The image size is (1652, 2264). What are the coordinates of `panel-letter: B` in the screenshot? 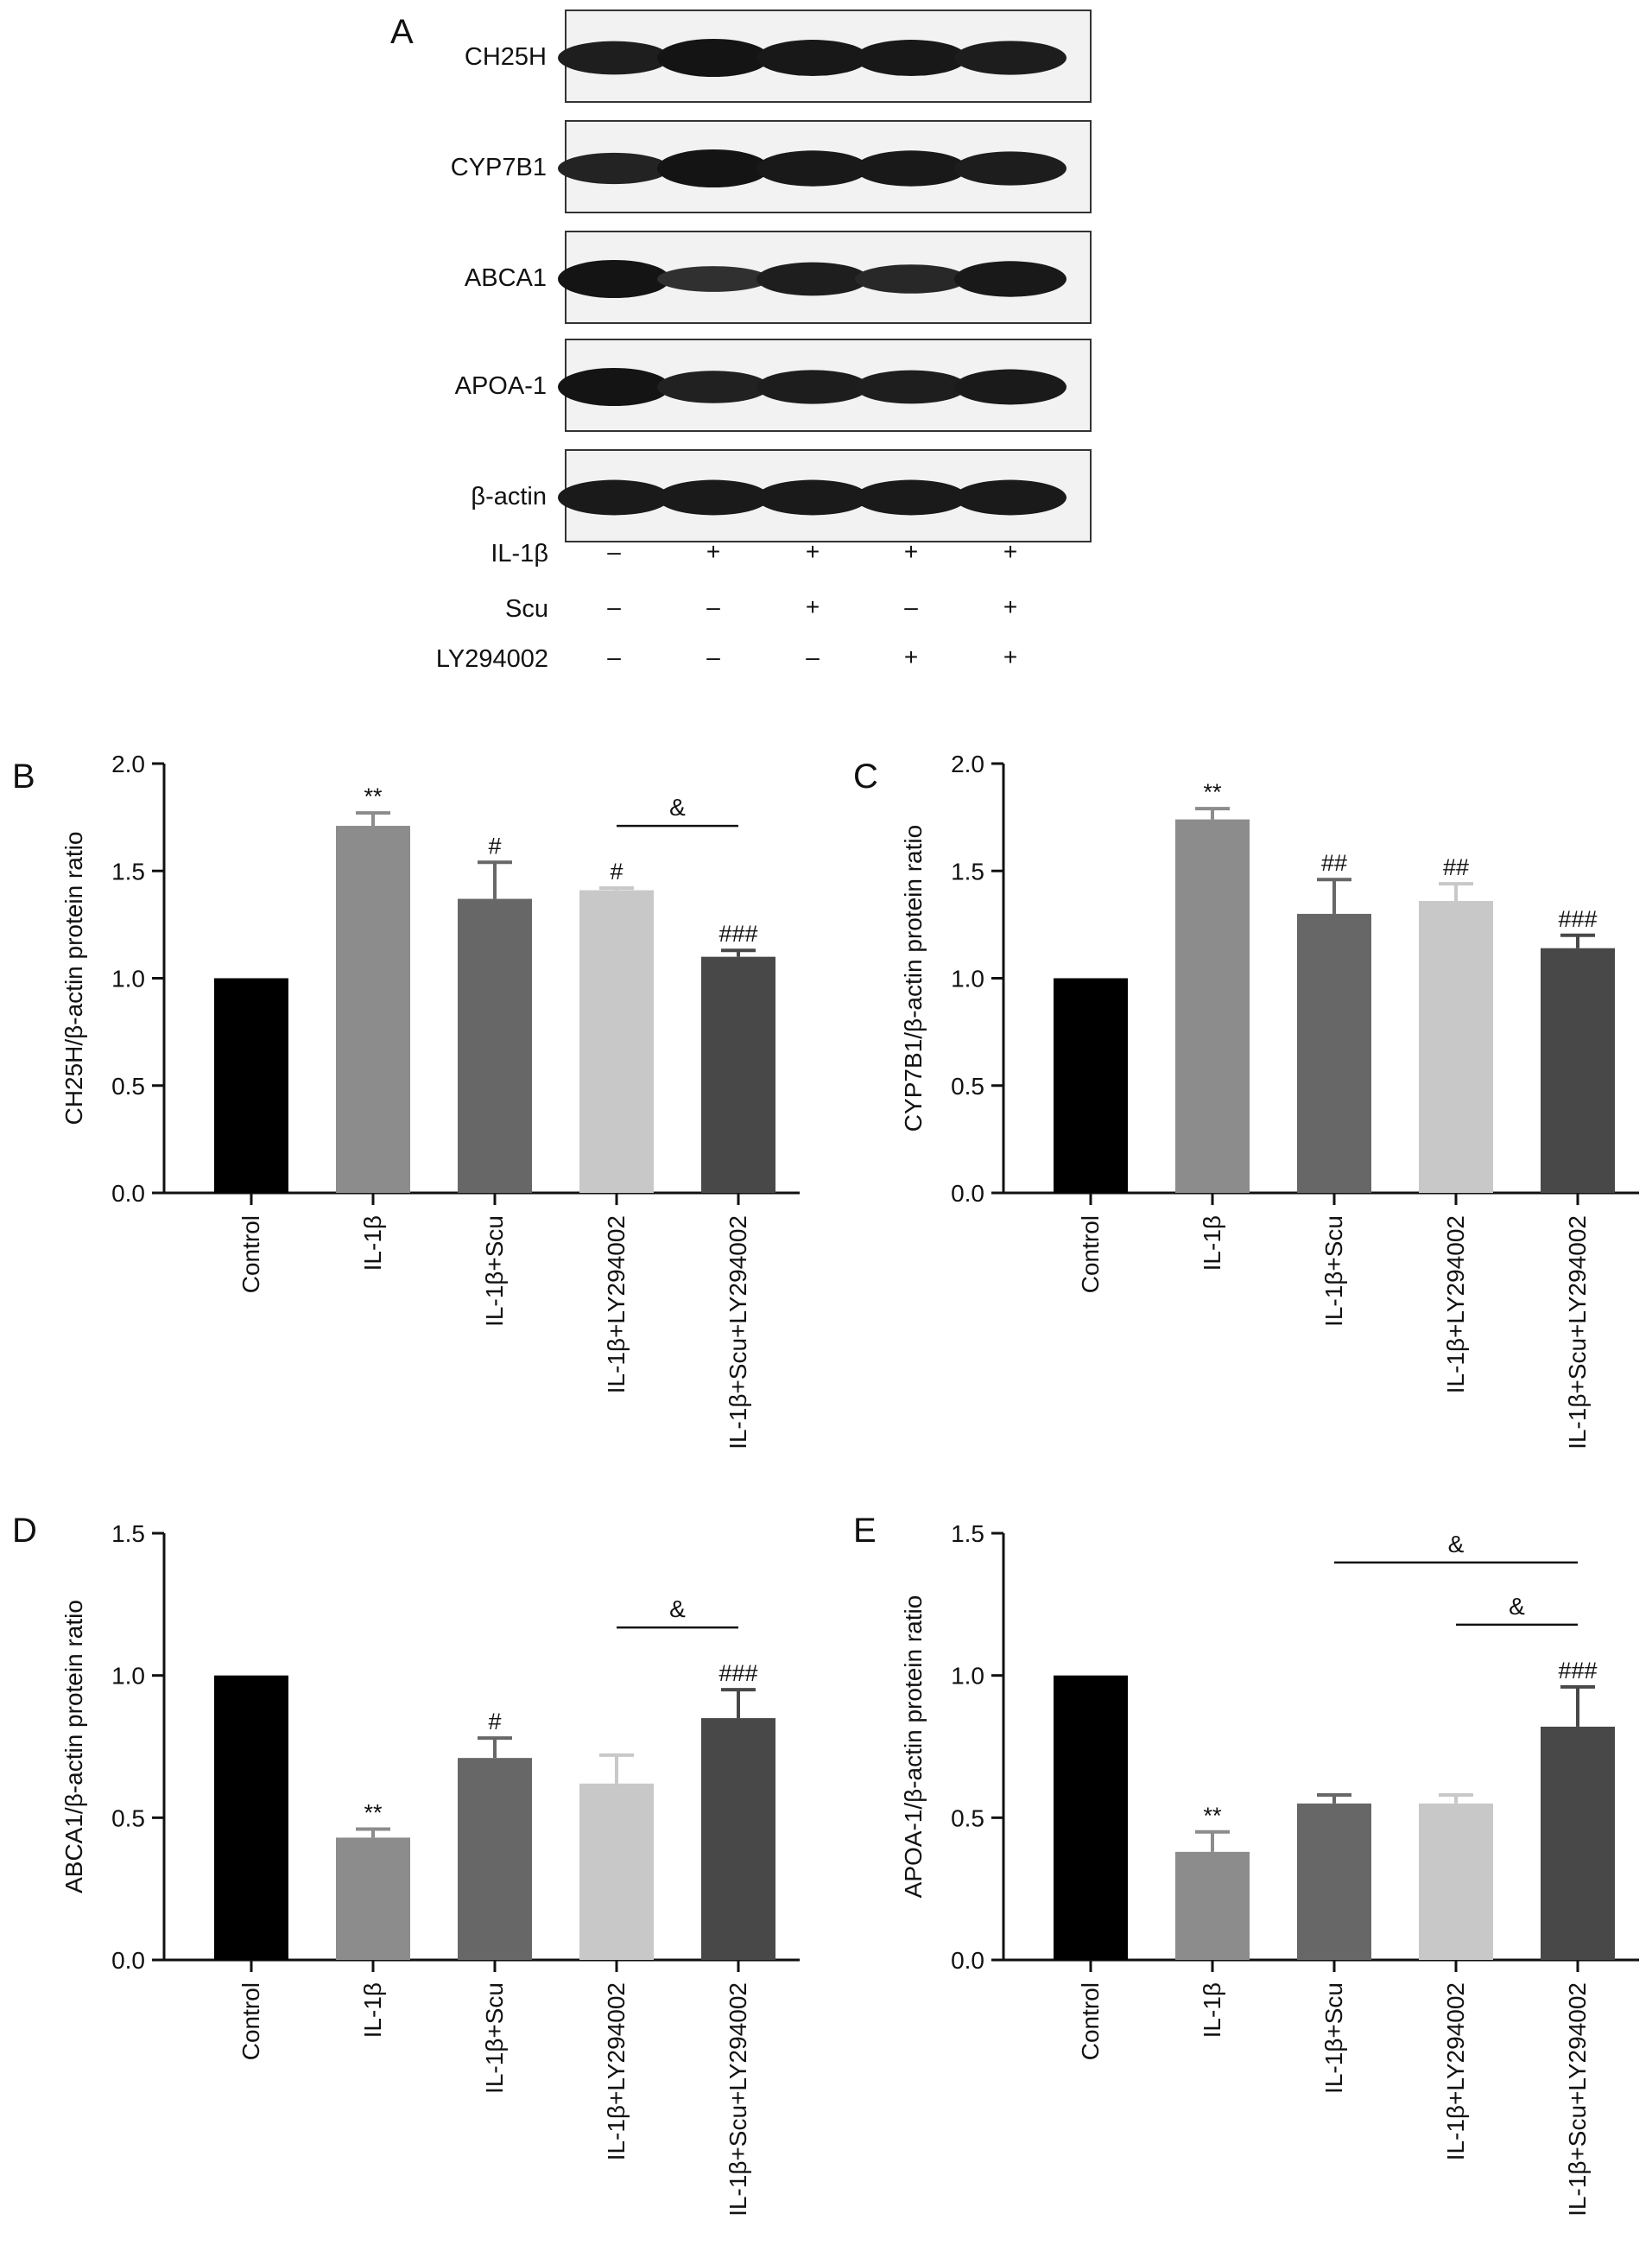 It's located at (23, 777).